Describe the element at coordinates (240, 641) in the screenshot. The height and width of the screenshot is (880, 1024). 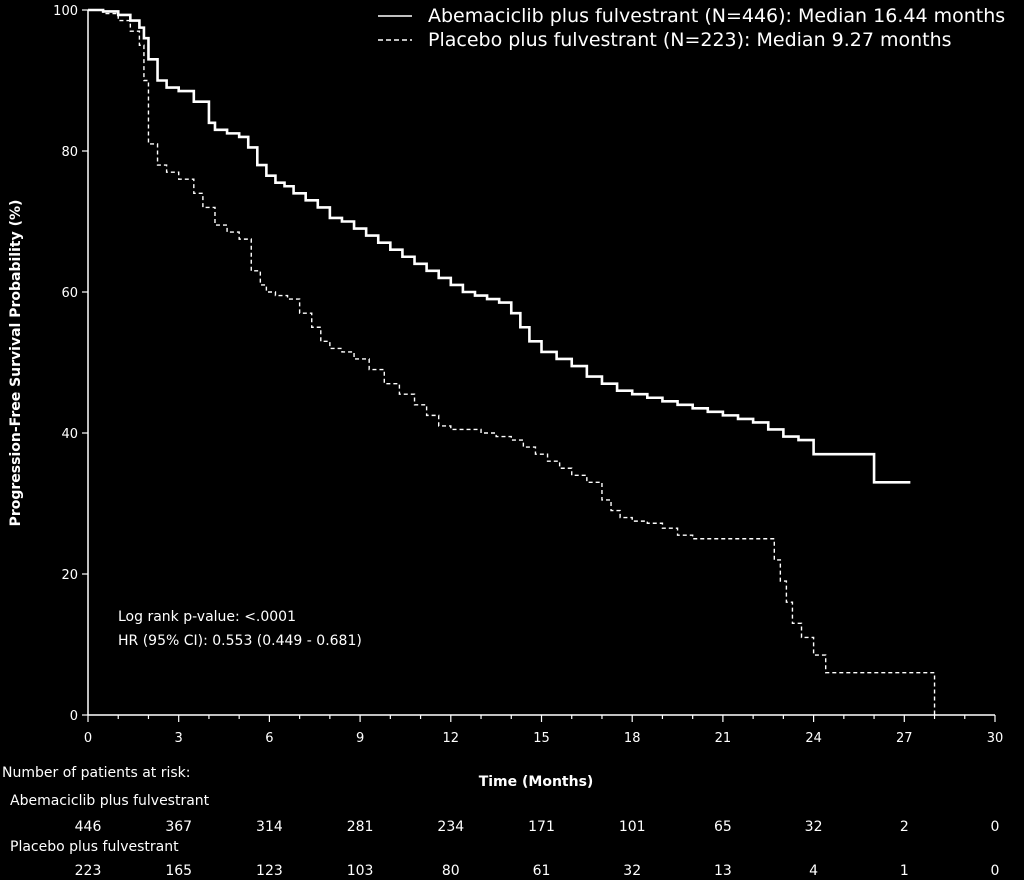
I see `hr-annotation: HR (95% CI): 0.553 (0.449 - 0.681)` at that location.